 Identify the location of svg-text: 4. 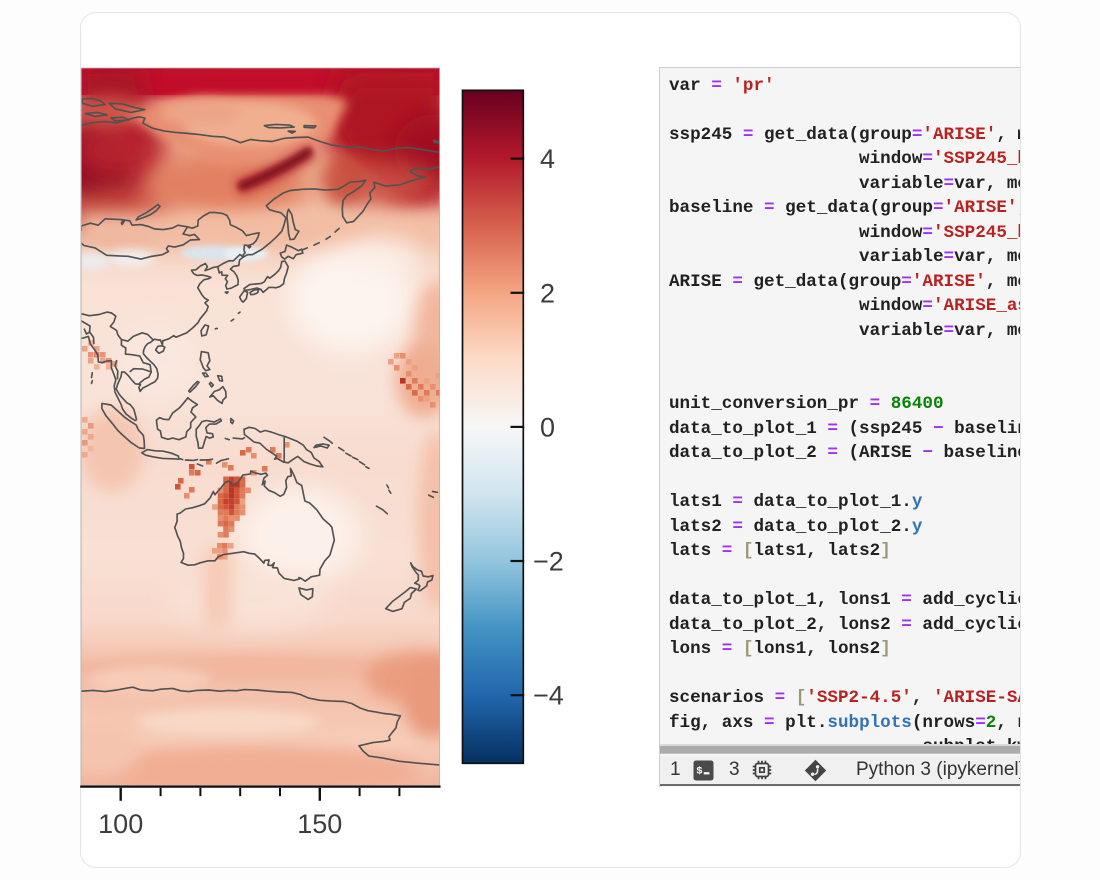
(547, 159).